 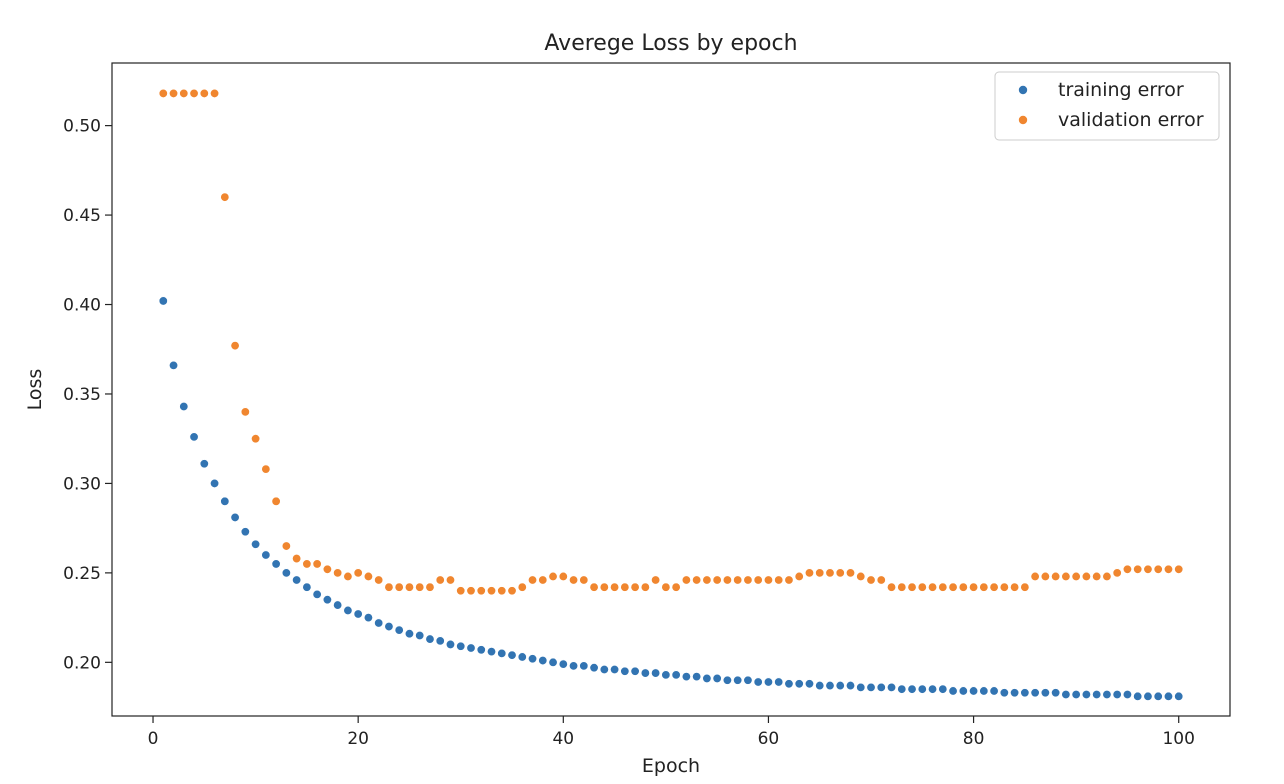 What do you see at coordinates (1131, 120) in the screenshot?
I see `legend-label: validation error` at bounding box center [1131, 120].